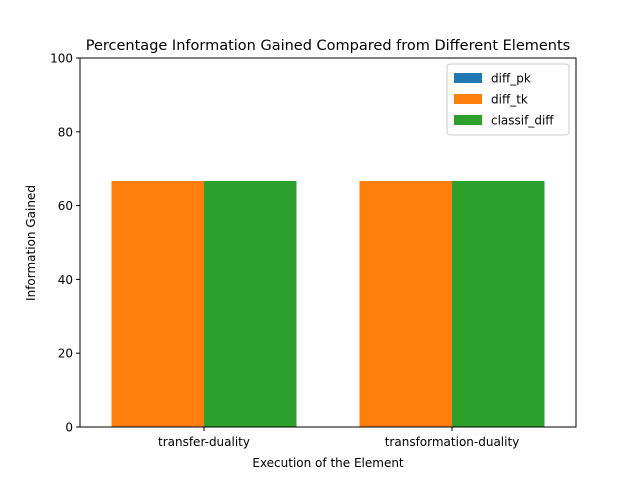 The width and height of the screenshot is (640, 485). I want to click on y-tick-label: 40, so click(65, 280).